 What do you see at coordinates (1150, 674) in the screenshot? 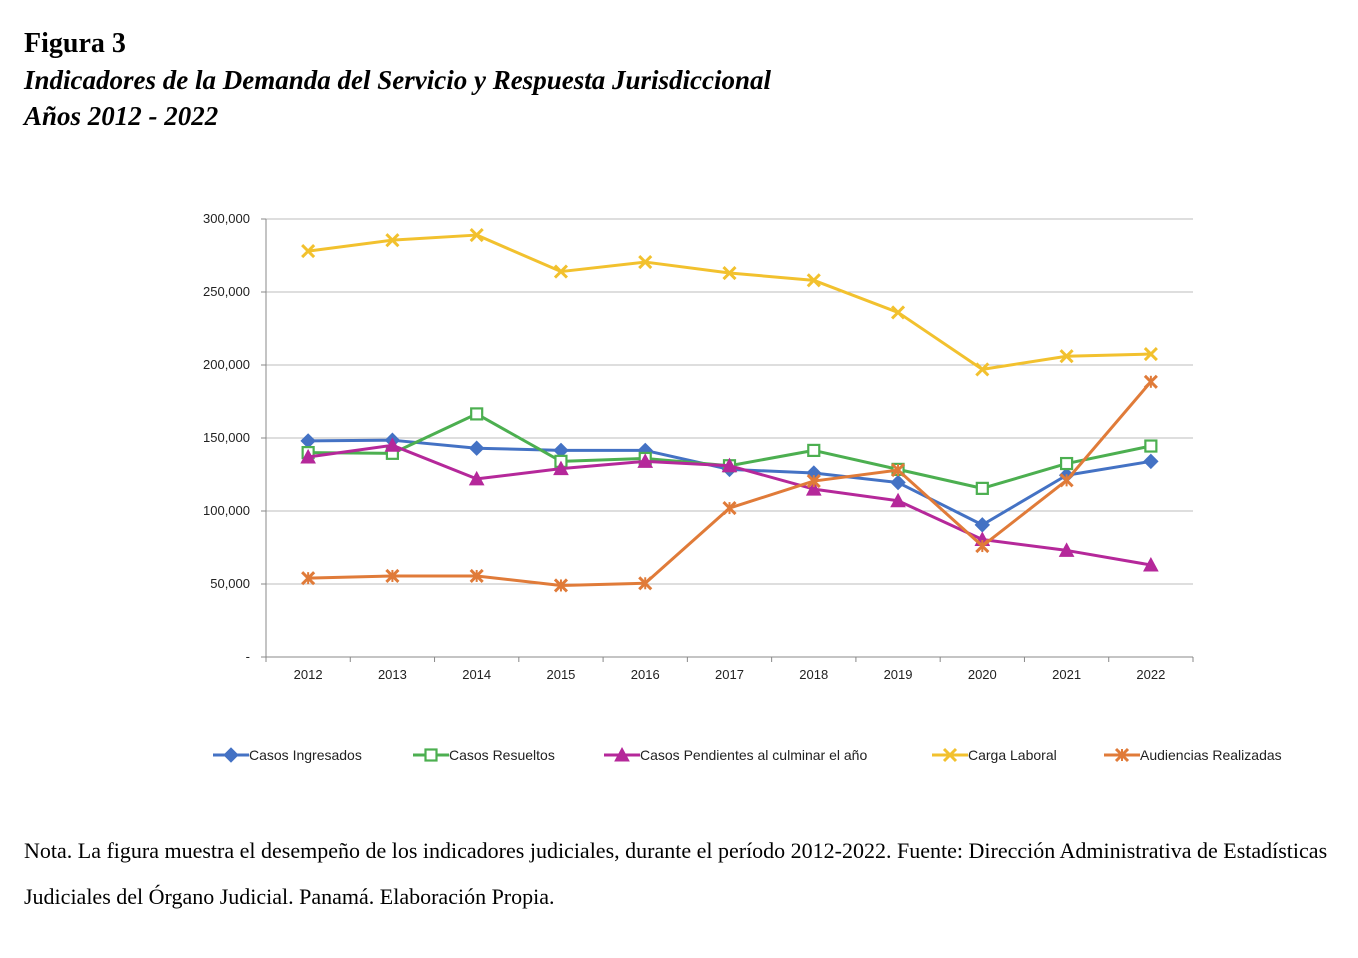
I see `x-tick-label: 2022` at bounding box center [1150, 674].